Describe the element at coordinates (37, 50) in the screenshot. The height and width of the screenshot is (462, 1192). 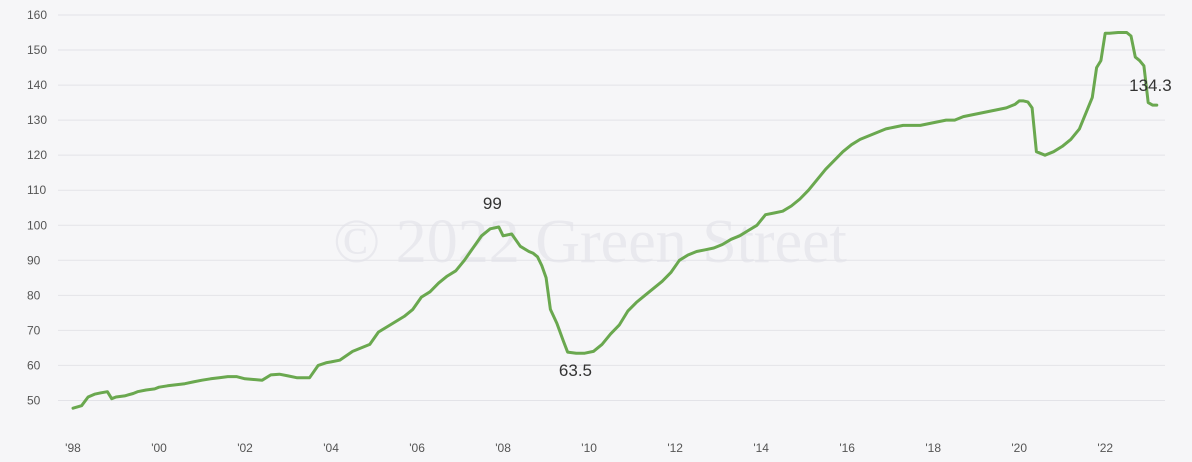
I see `y-tick-label: 150` at that location.